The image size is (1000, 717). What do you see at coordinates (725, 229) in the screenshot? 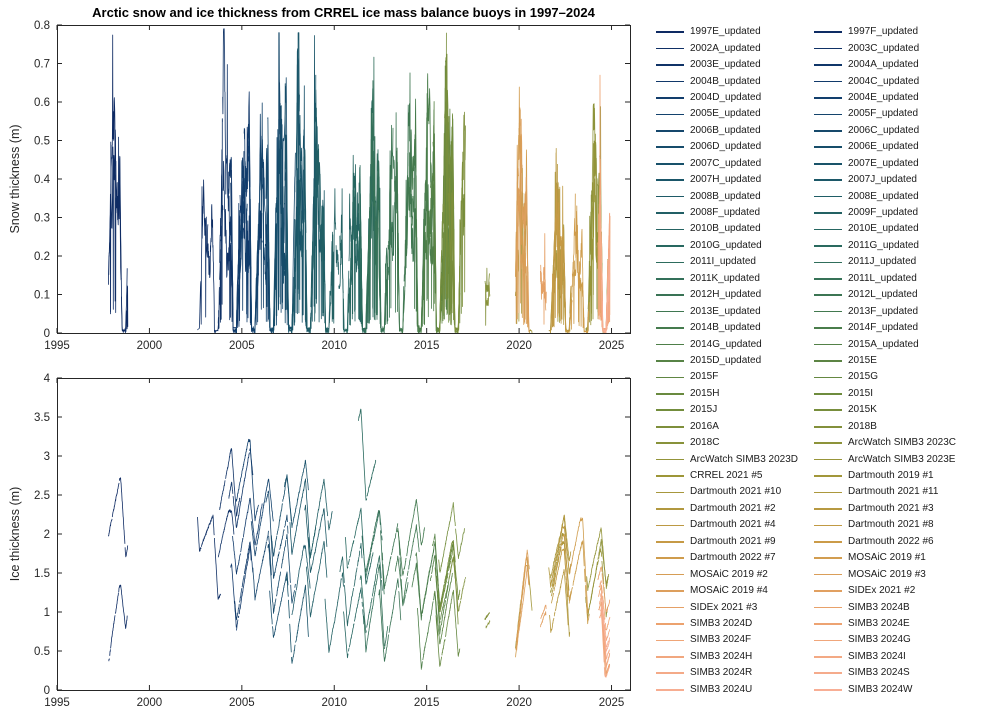
I see `legend-label: 2010B_updated` at bounding box center [725, 229].